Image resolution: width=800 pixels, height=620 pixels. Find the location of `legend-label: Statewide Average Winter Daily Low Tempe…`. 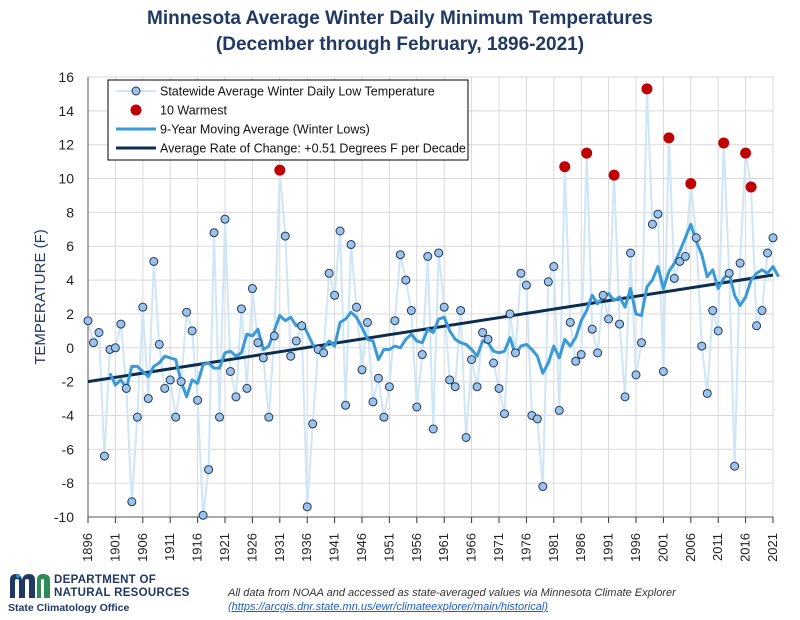

legend-label: Statewide Average Winter Daily Low Tempe… is located at coordinates (297, 92).